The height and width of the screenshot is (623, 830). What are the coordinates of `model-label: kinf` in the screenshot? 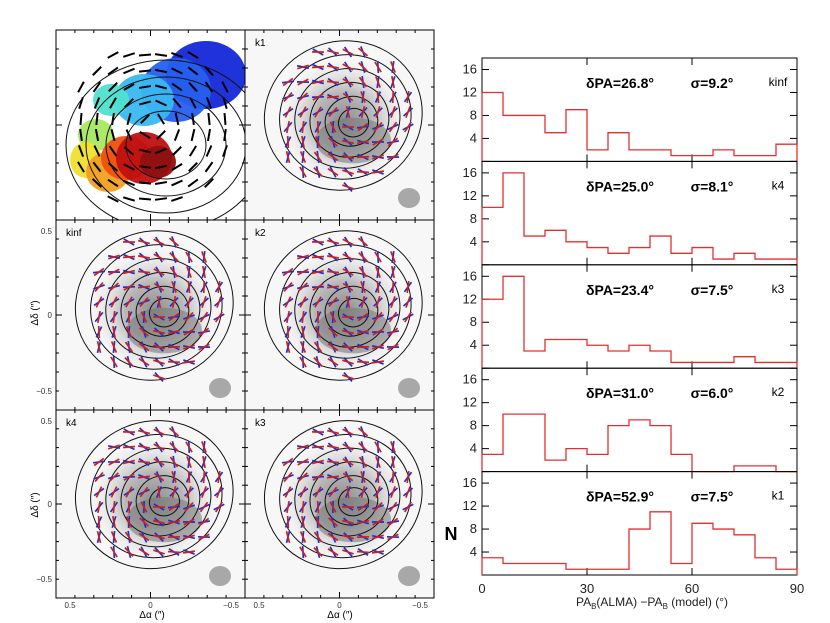 It's located at (778, 82).